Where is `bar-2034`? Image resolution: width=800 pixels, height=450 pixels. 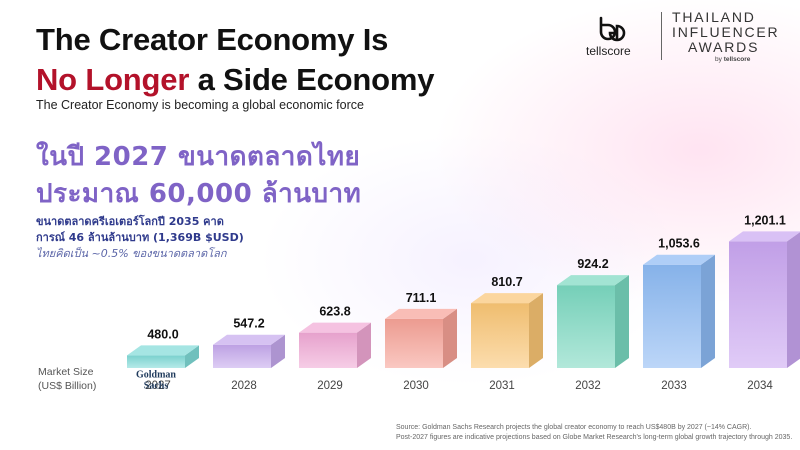
bar-2034 is located at coordinates (758, 304).